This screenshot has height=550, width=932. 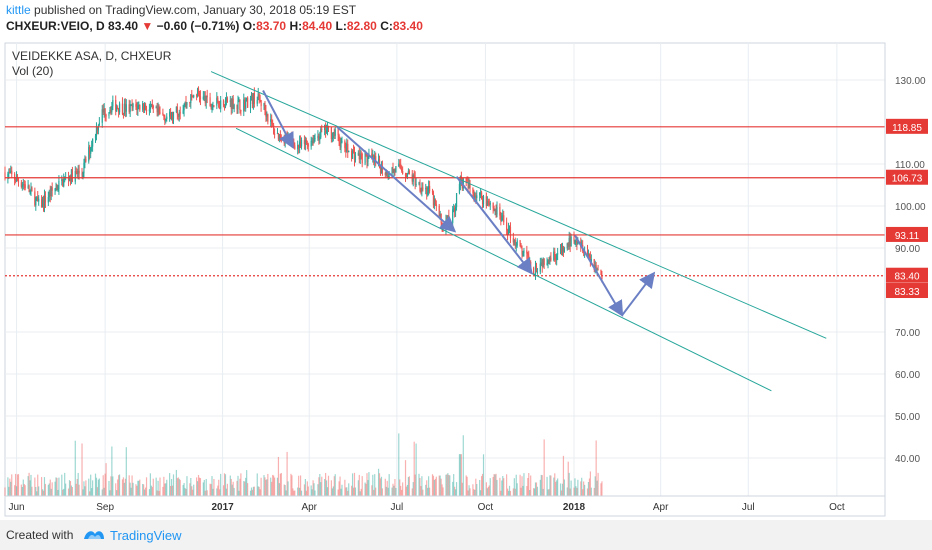 What do you see at coordinates (906, 277) in the screenshot?
I see `level-price-label: 83.40` at bounding box center [906, 277].